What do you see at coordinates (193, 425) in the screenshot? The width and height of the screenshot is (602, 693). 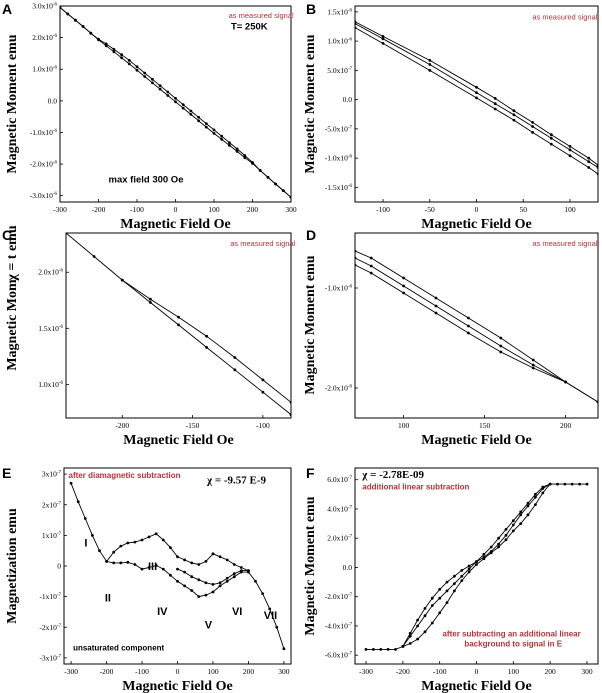 I see `x-tick-label: -150` at bounding box center [193, 425].